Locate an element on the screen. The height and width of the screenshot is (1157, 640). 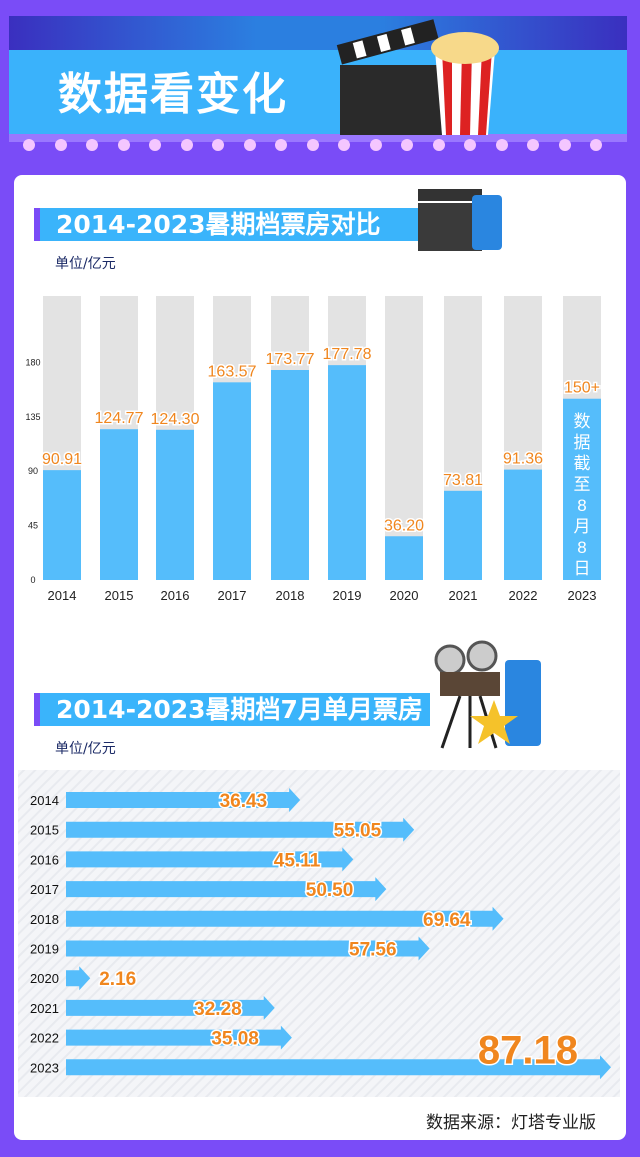
x-tick-label: 2018 is located at coordinates (290, 595).